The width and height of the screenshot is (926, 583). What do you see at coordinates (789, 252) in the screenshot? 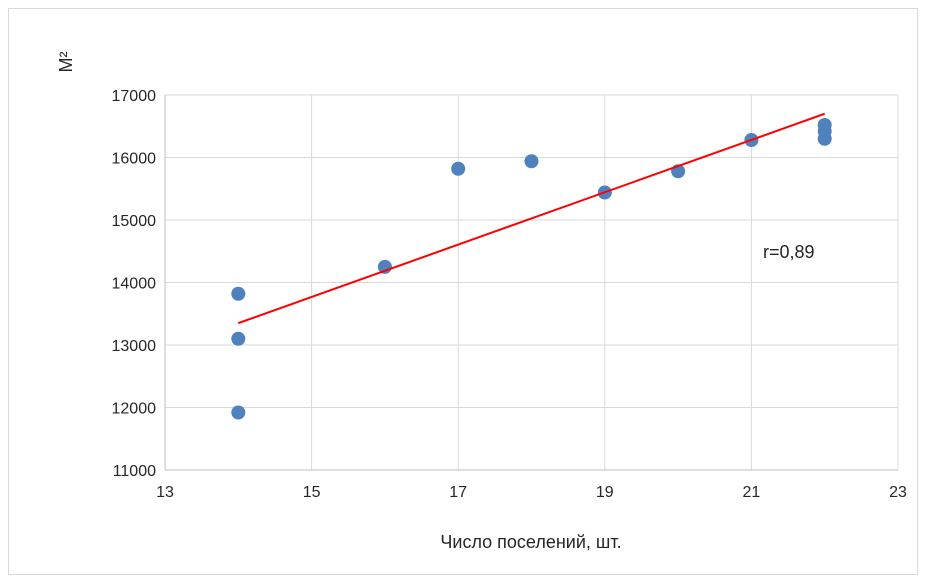
I see `correlation-annotation: r=0,89` at bounding box center [789, 252].